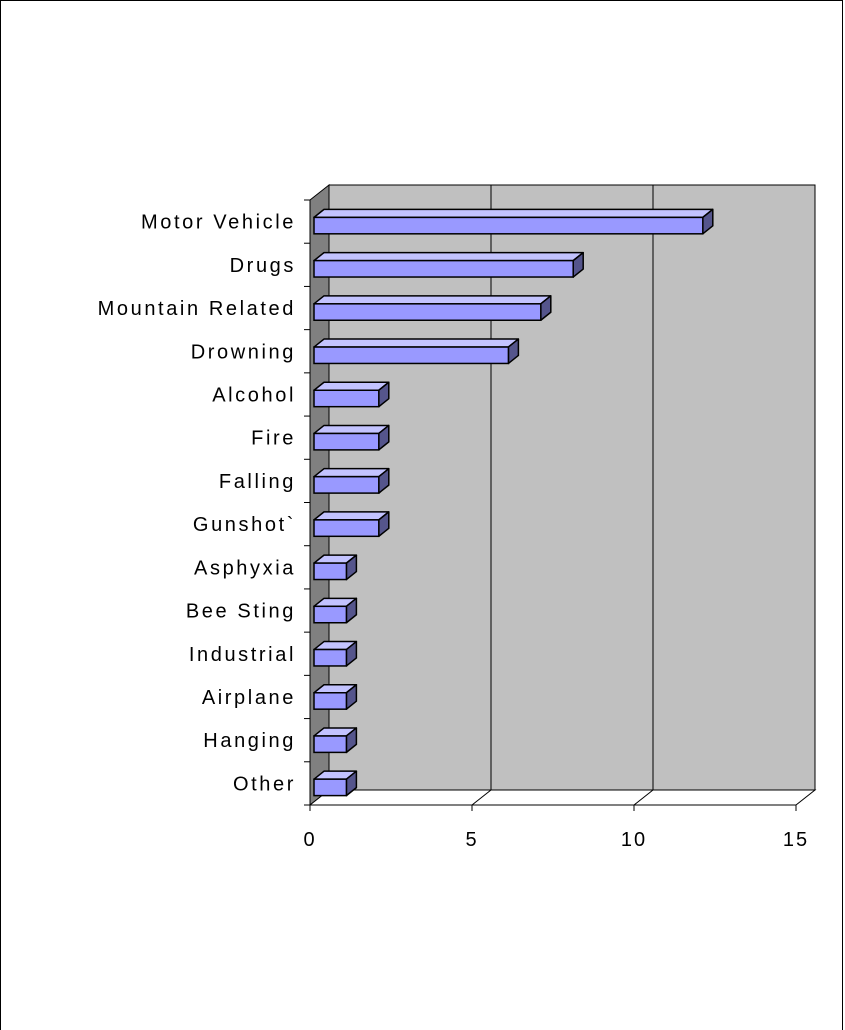  What do you see at coordinates (197, 309) in the screenshot?
I see `category-label: Mountain Related` at bounding box center [197, 309].